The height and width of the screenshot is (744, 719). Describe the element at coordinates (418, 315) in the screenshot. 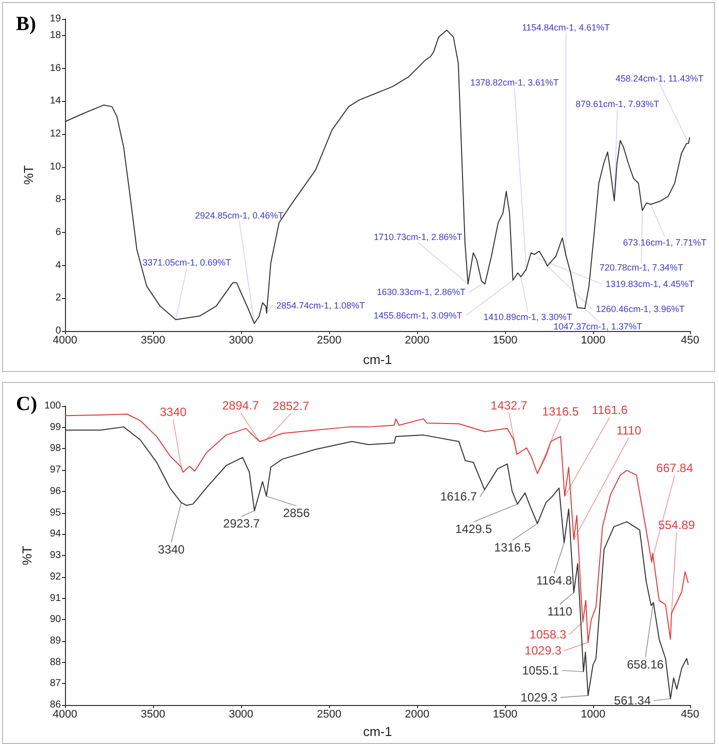

I see `annotation: 1455.86cm-1, 3.09%T` at that location.